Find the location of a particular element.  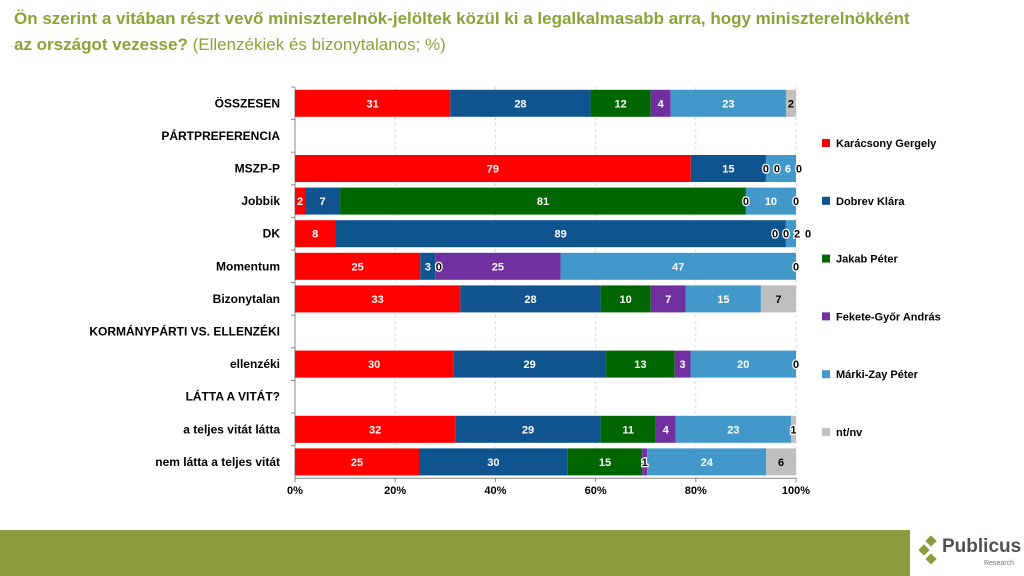

data-label: 79 is located at coordinates (493, 170).